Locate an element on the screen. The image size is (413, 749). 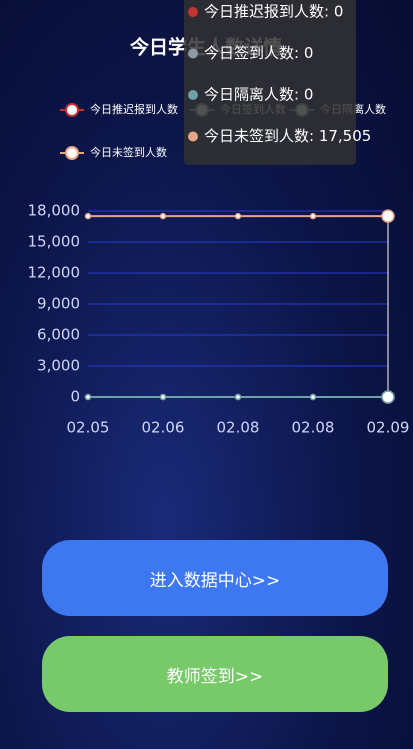
y-tick-label: 0 is located at coordinates (75, 397).